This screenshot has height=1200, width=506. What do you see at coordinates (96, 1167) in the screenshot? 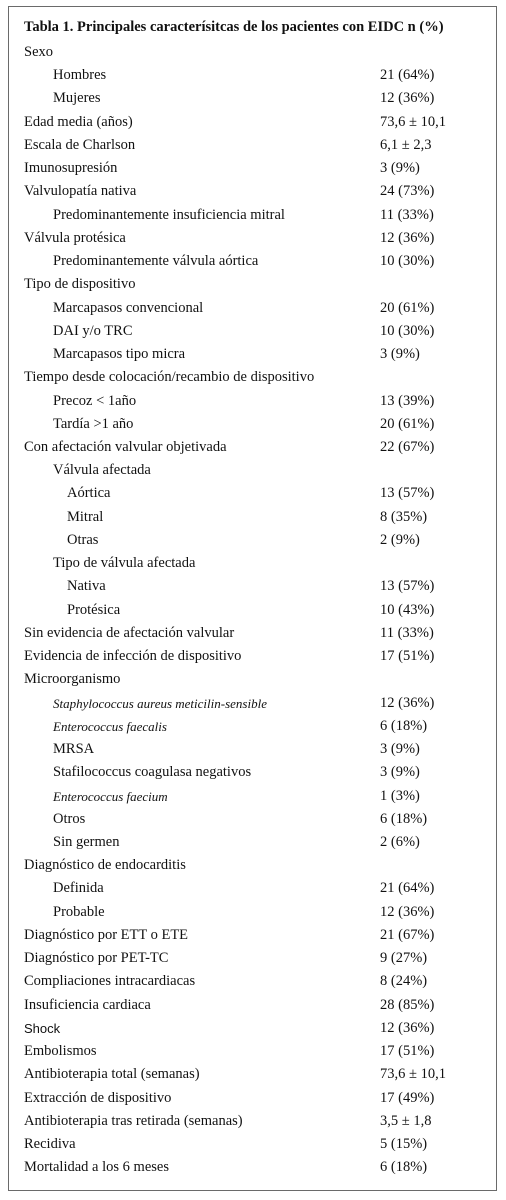
I see `row-label: Mortalidad a los 6 meses` at bounding box center [96, 1167].